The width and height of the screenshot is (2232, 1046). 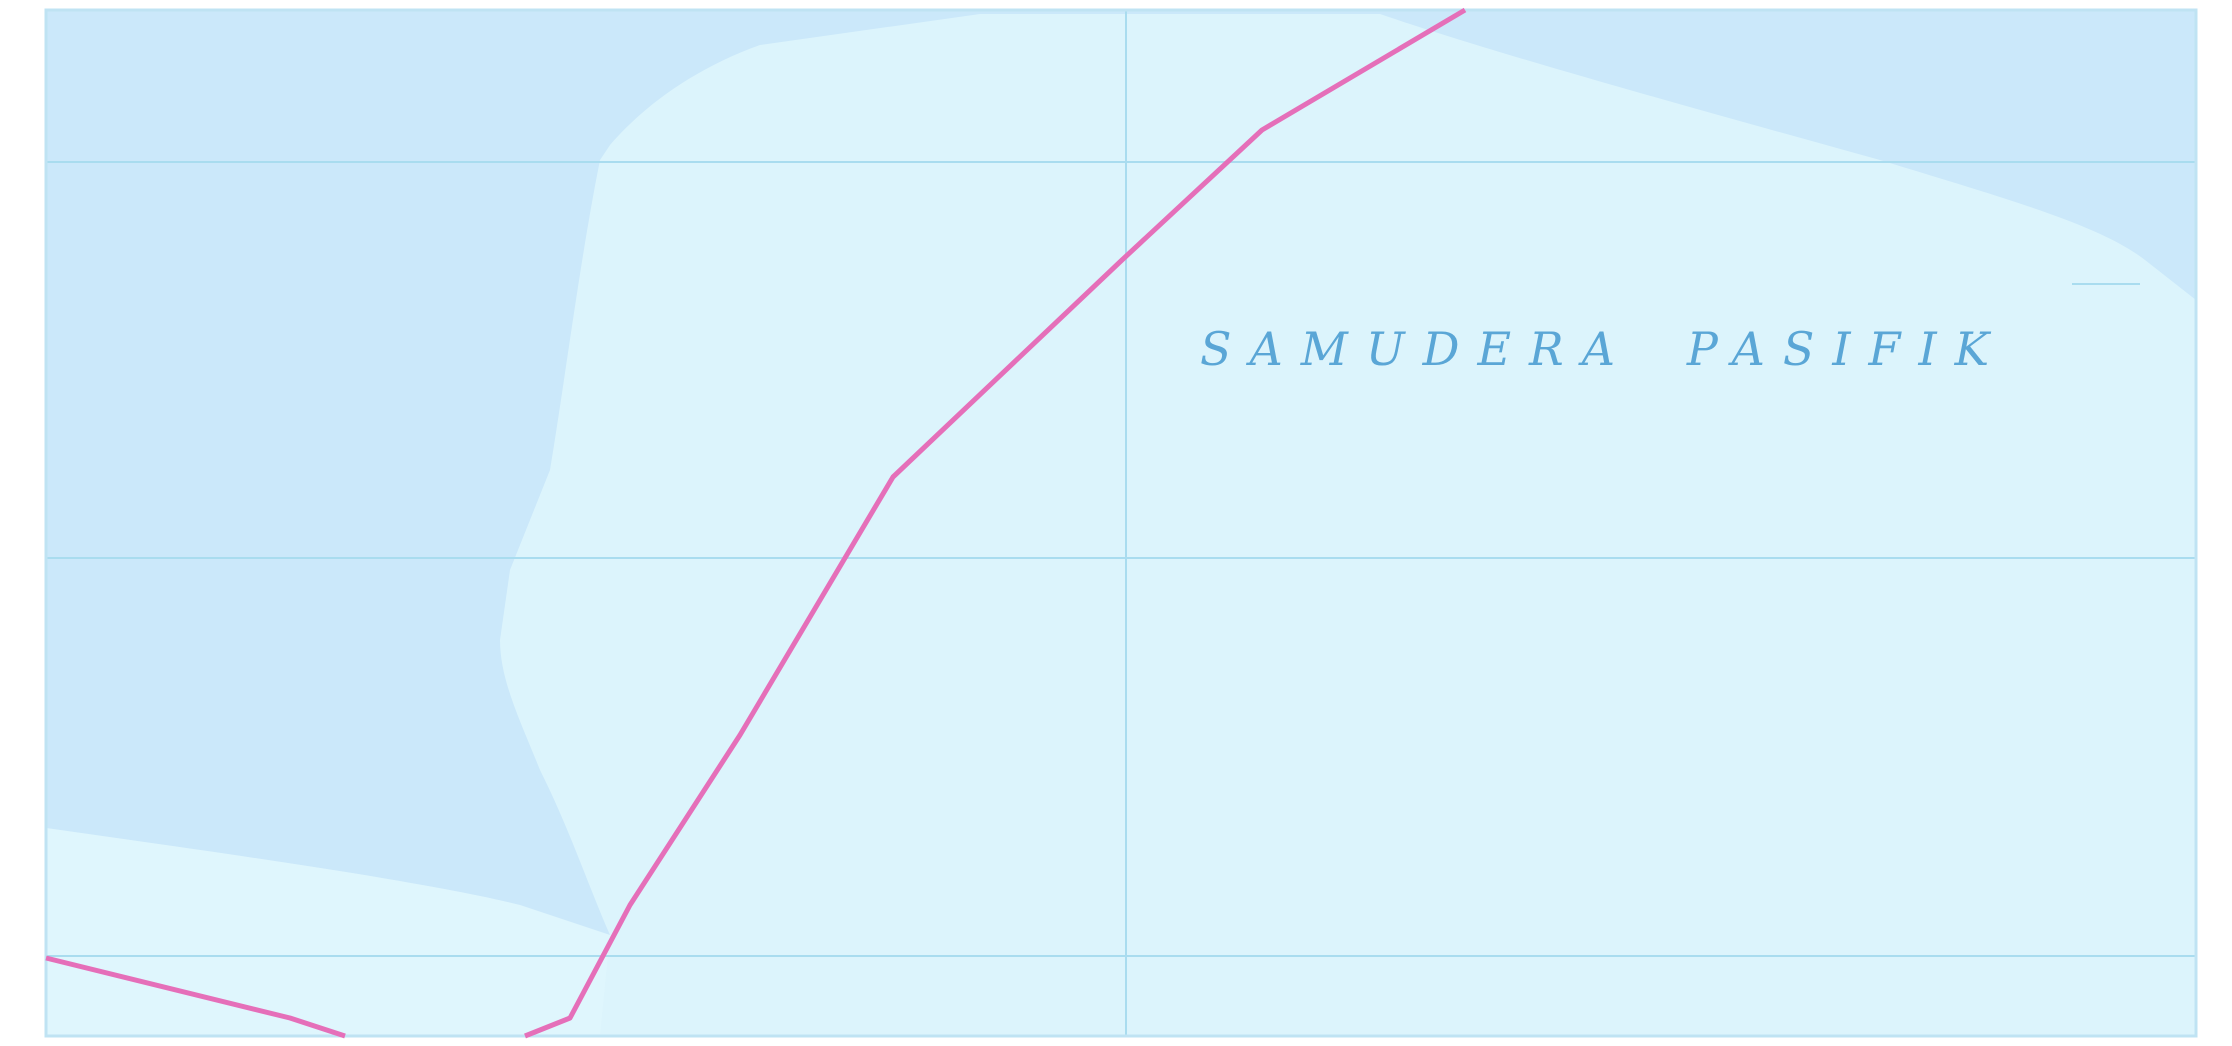 I want to click on ocean-name-label: SAMUDERA PASIFIK, so click(x=1603, y=349).